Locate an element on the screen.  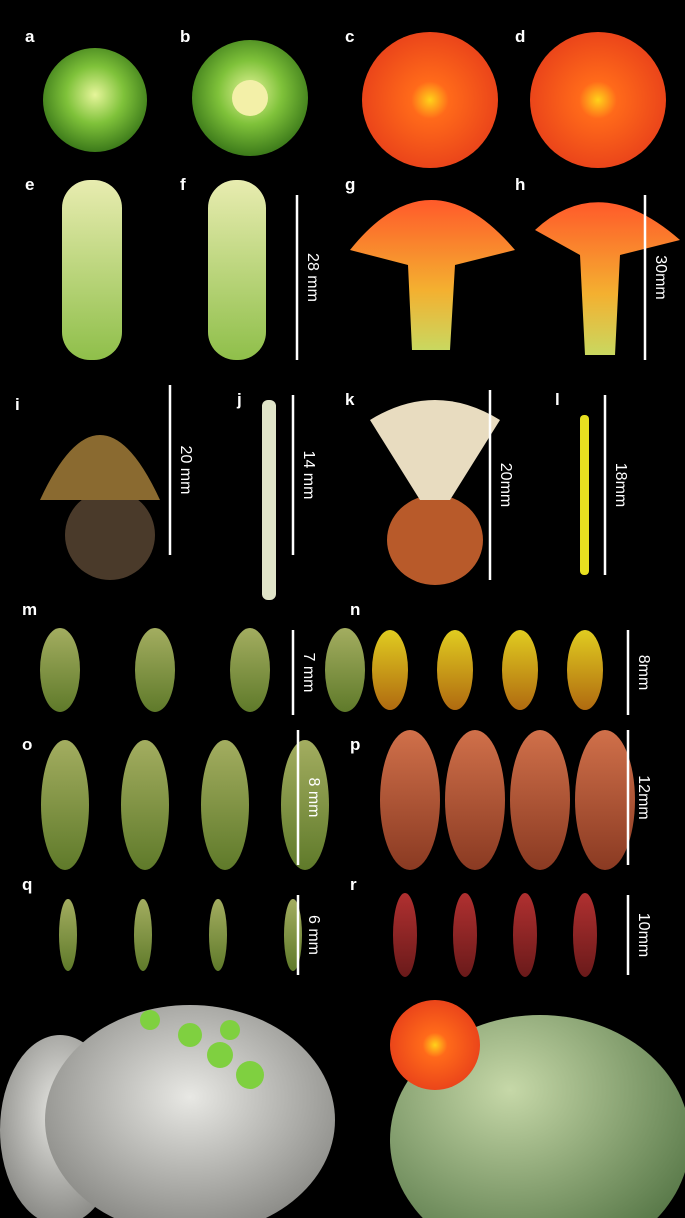
panel-label: n is located at coordinates (355, 609).